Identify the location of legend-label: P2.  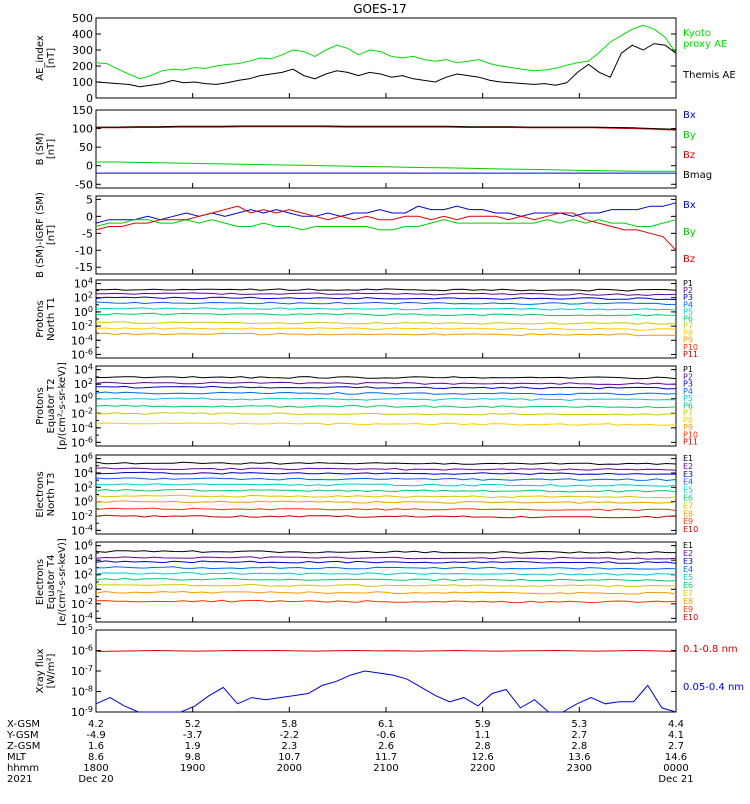
(688, 290).